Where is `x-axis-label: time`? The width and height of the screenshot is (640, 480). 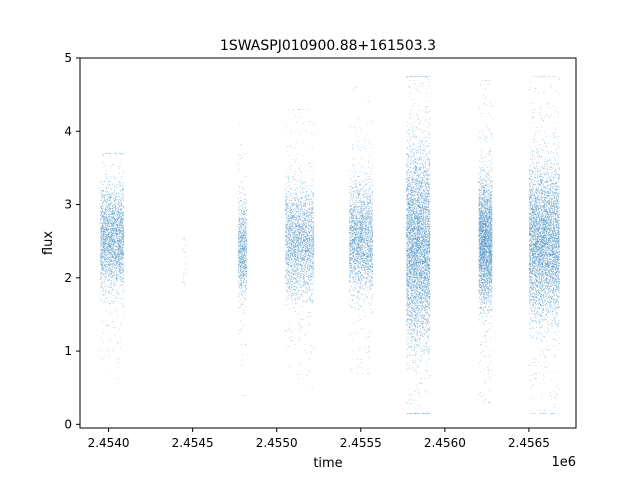
x-axis-label: time is located at coordinates (327, 463).